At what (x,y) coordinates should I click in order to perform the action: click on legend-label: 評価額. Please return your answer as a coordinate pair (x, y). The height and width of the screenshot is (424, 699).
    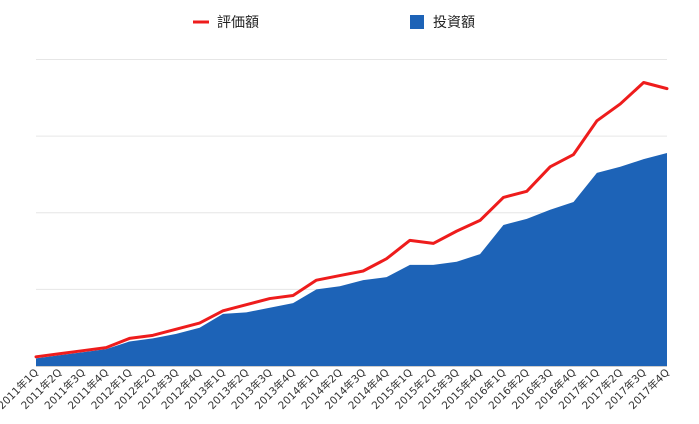
    Looking at the image, I should click on (238, 23).